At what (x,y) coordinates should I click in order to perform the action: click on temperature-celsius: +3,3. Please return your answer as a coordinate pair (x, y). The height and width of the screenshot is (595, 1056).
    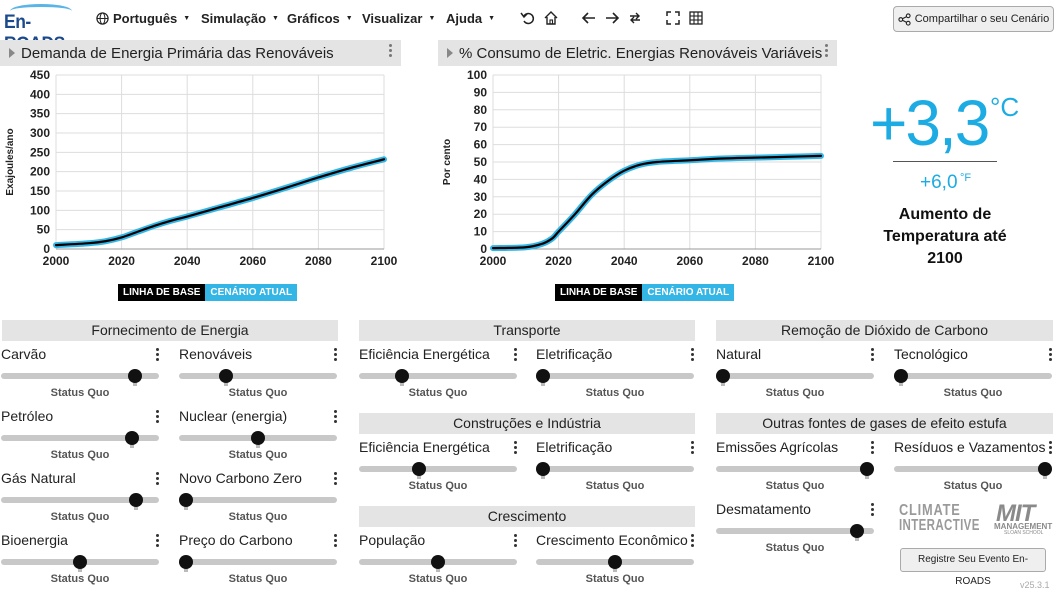
    Looking at the image, I should click on (930, 123).